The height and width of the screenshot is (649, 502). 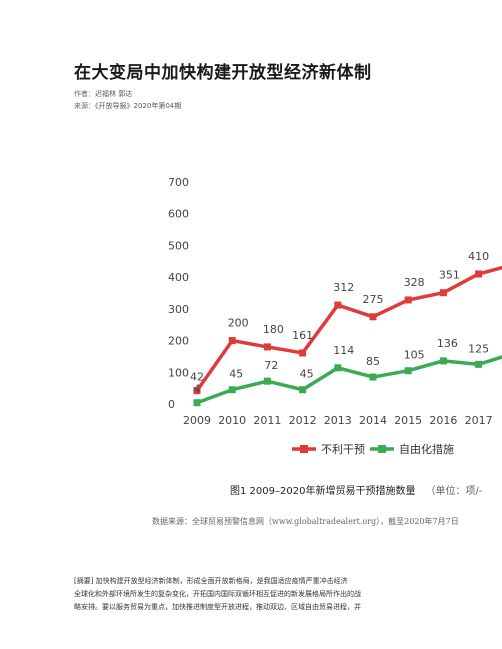 What do you see at coordinates (178, 214) in the screenshot?
I see `y-tick-label: 600` at bounding box center [178, 214].